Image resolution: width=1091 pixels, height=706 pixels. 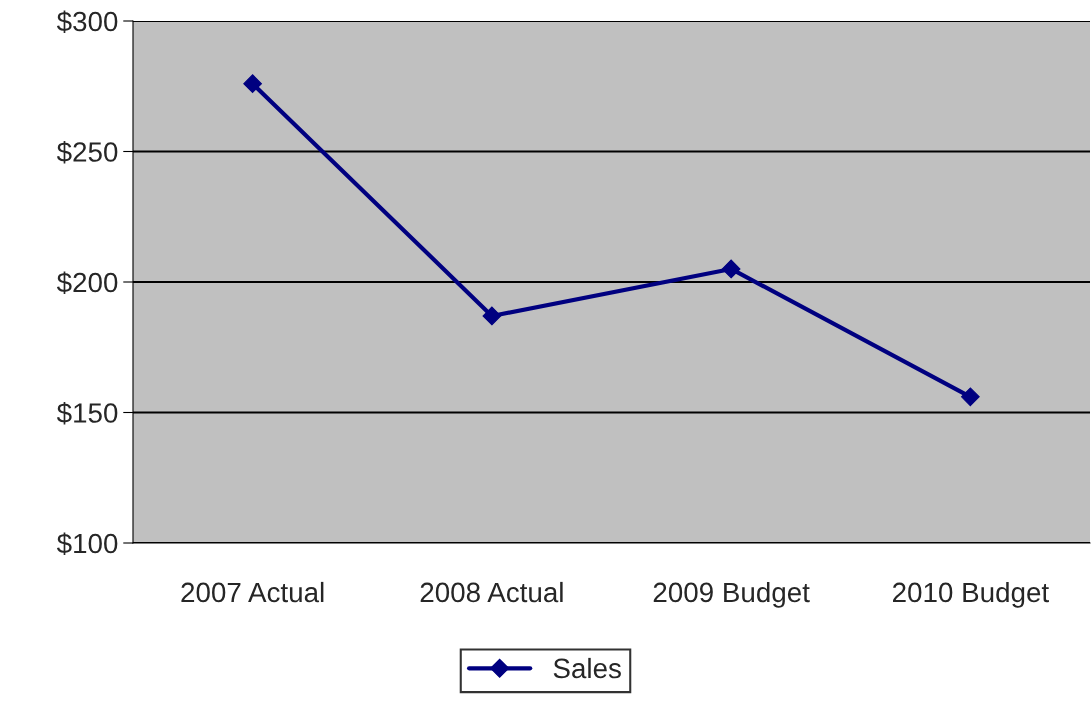 What do you see at coordinates (491, 592) in the screenshot?
I see `x-tick-label: 2008 Actual` at bounding box center [491, 592].